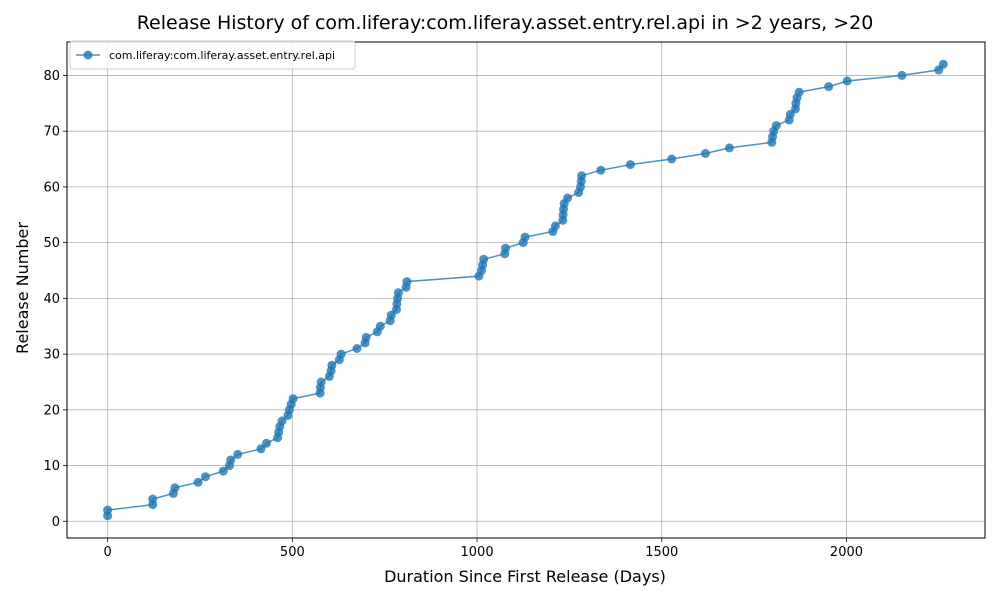 The width and height of the screenshot is (1000, 600). Describe the element at coordinates (51, 187) in the screenshot. I see `y-tick-label: 60` at that location.